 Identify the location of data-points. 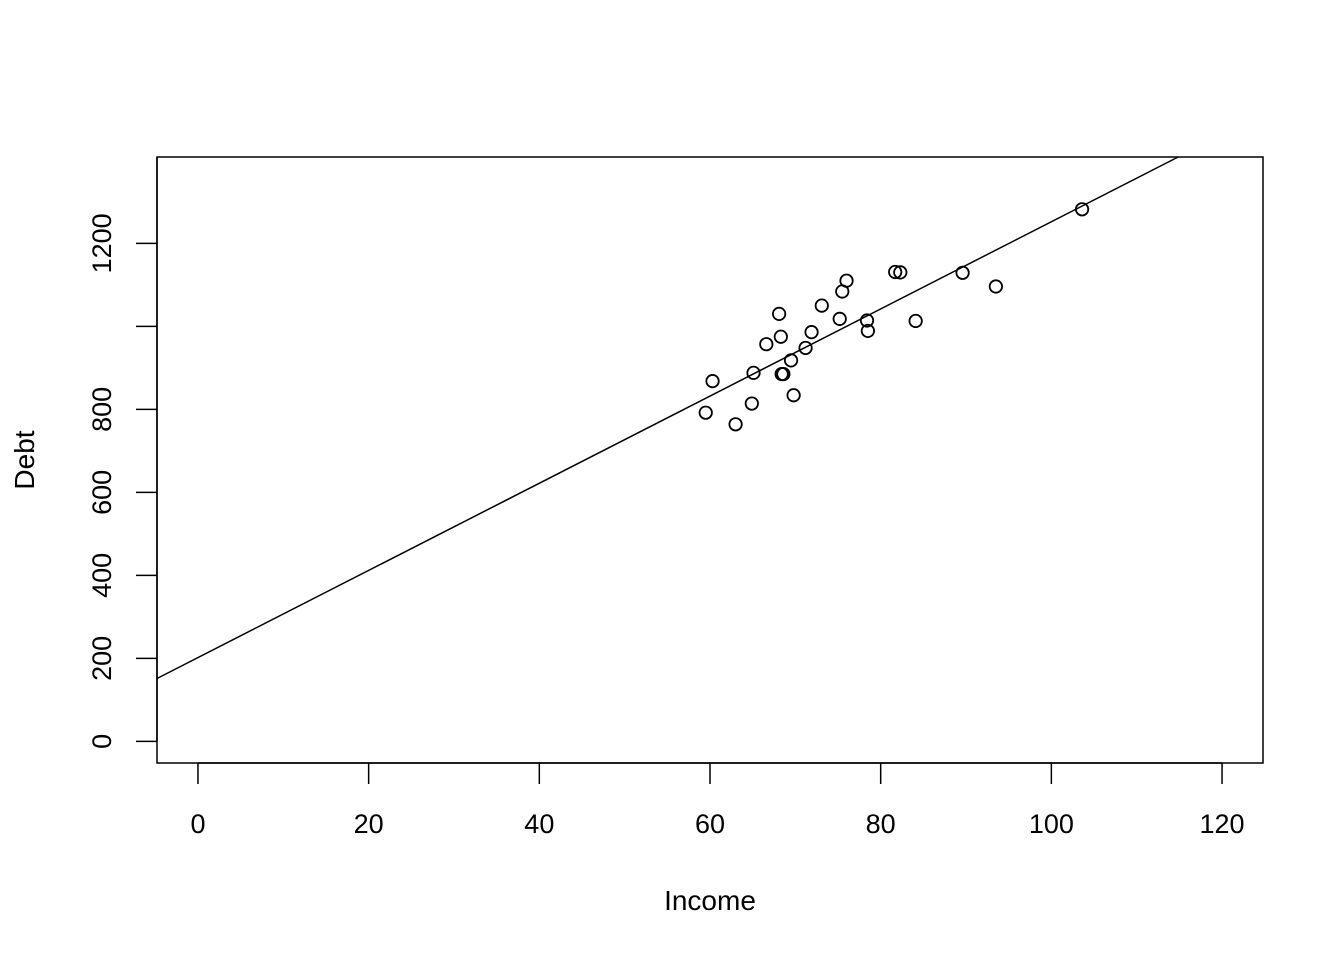
(894, 317).